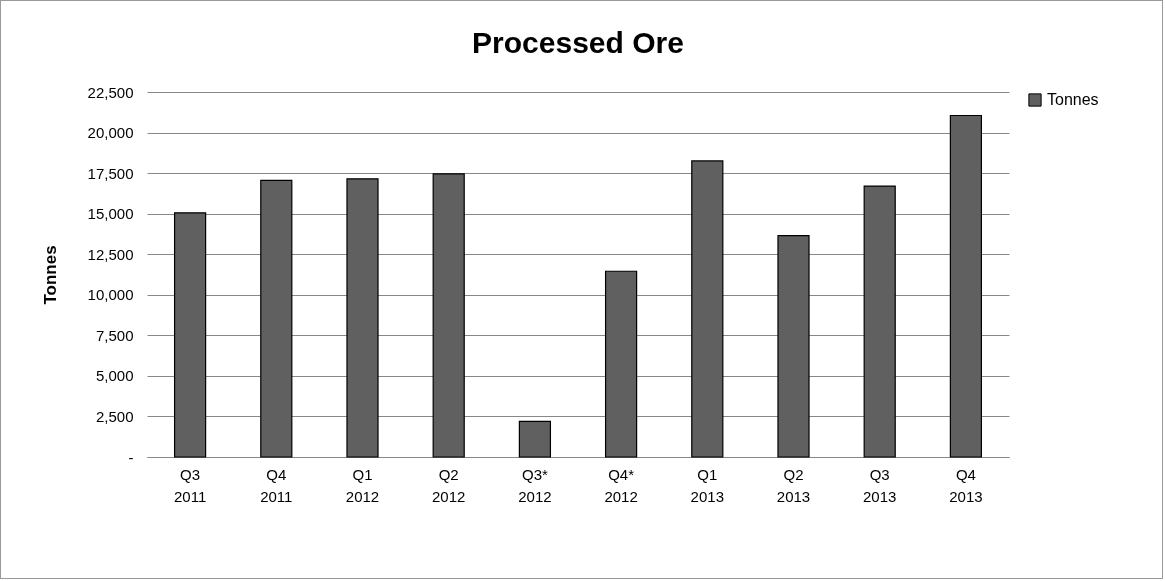 This screenshot has width=1165, height=581. I want to click on x-tick-label: Q4 2013, so click(966, 485).